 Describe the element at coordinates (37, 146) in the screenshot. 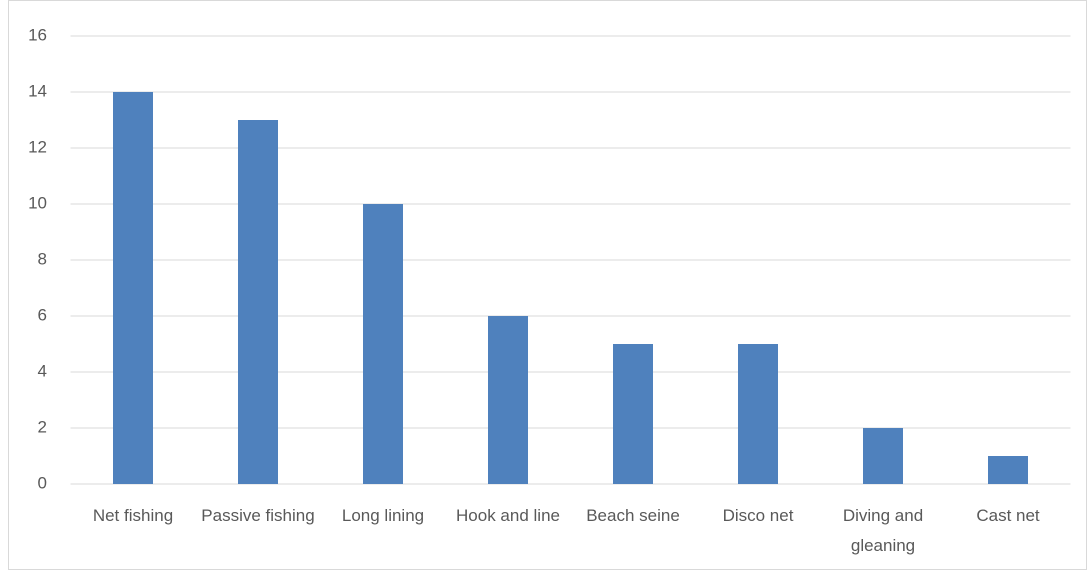

I see `y-tick-label: 12` at that location.